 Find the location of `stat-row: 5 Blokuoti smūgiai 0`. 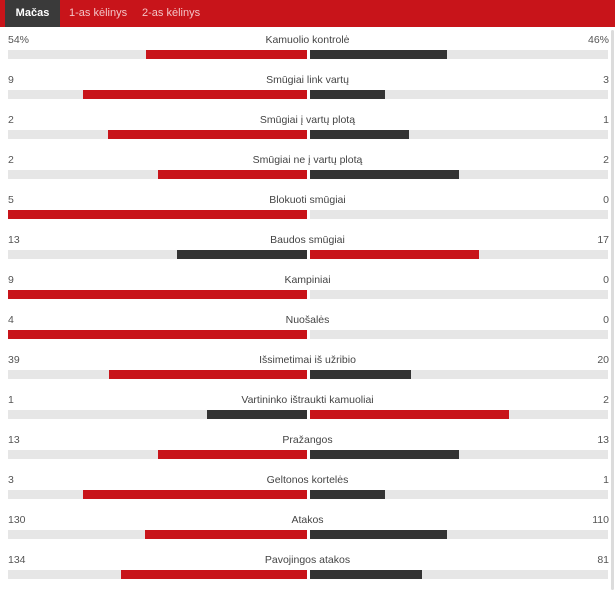

stat-row: 5 Blokuoti smūgiai 0 is located at coordinates (307, 207).